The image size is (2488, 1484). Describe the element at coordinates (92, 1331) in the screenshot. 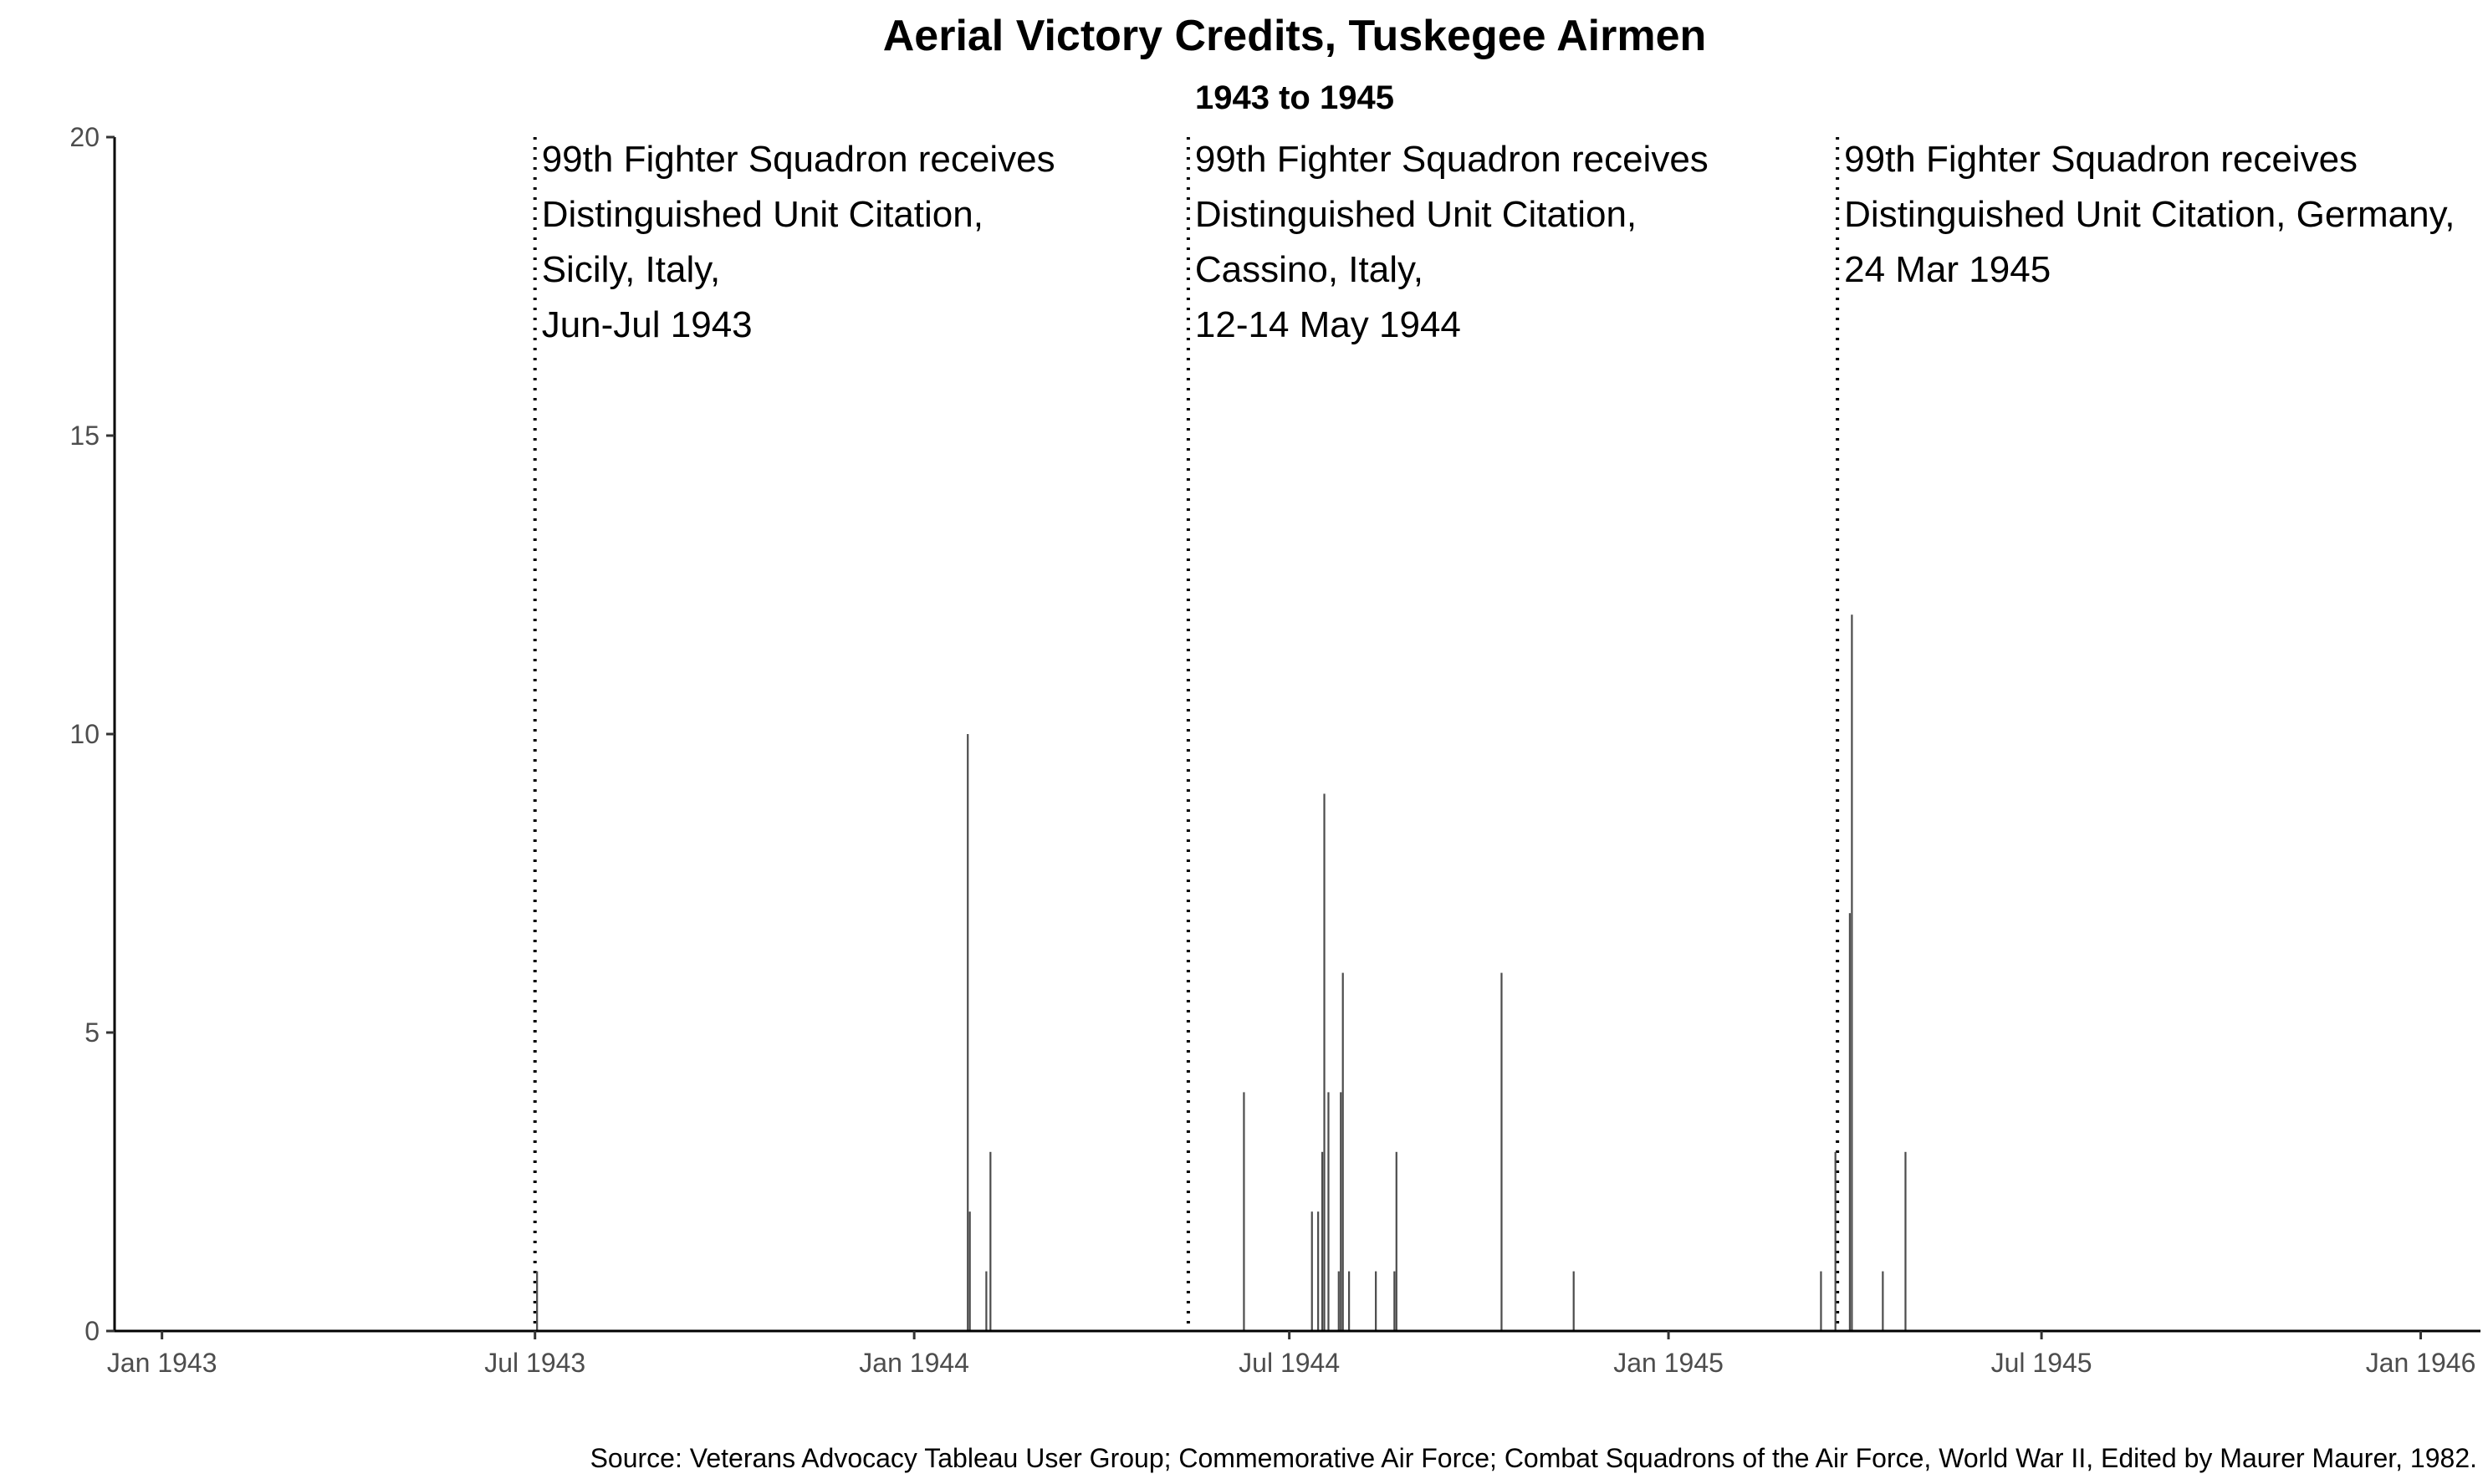

I see `y-tick-label: 0` at that location.